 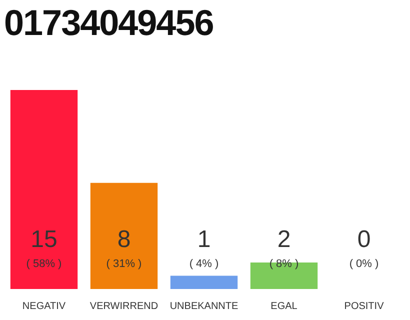 What do you see at coordinates (124, 306) in the screenshot?
I see `x-tick-label: VERWIRREND` at bounding box center [124, 306].